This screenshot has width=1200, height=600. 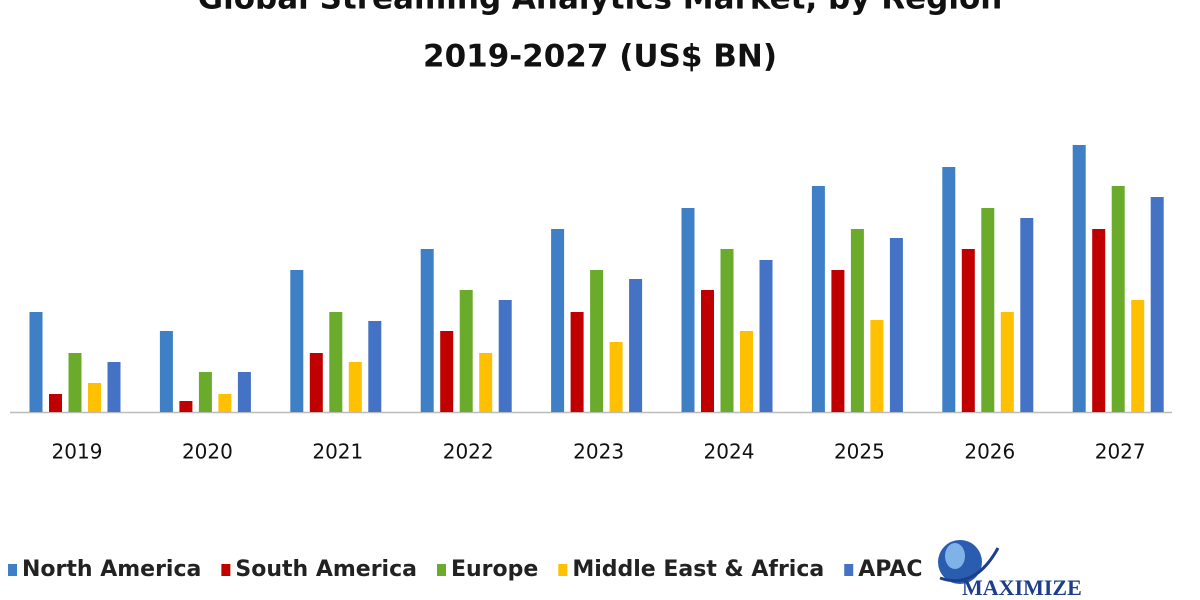 What do you see at coordinates (111, 569) in the screenshot?
I see `legend-label: North America` at bounding box center [111, 569].